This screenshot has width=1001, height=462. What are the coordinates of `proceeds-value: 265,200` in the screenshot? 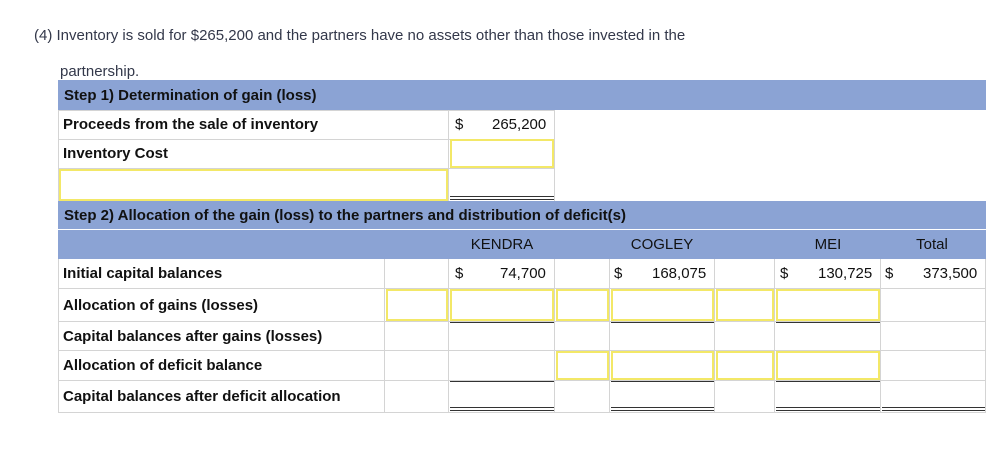 It's located at (519, 124).